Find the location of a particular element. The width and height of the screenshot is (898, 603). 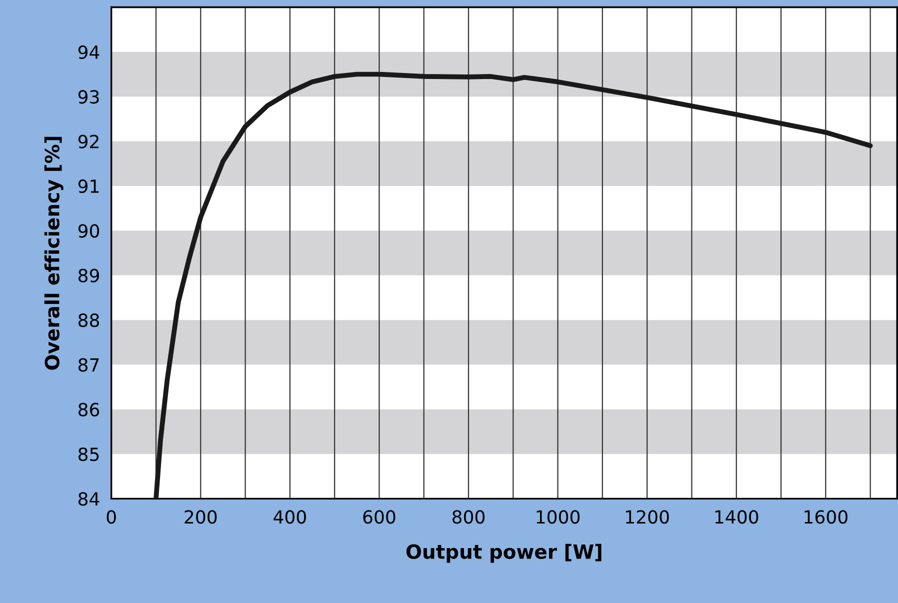

x-tick-label: 600 is located at coordinates (379, 517).